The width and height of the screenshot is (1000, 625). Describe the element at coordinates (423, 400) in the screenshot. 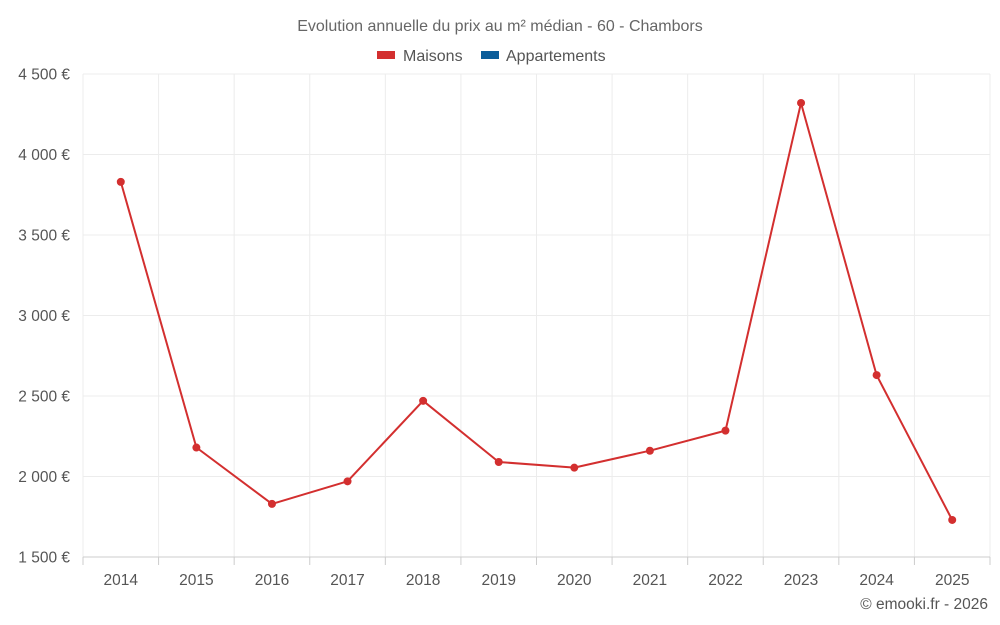

I see `data-point-2018` at that location.